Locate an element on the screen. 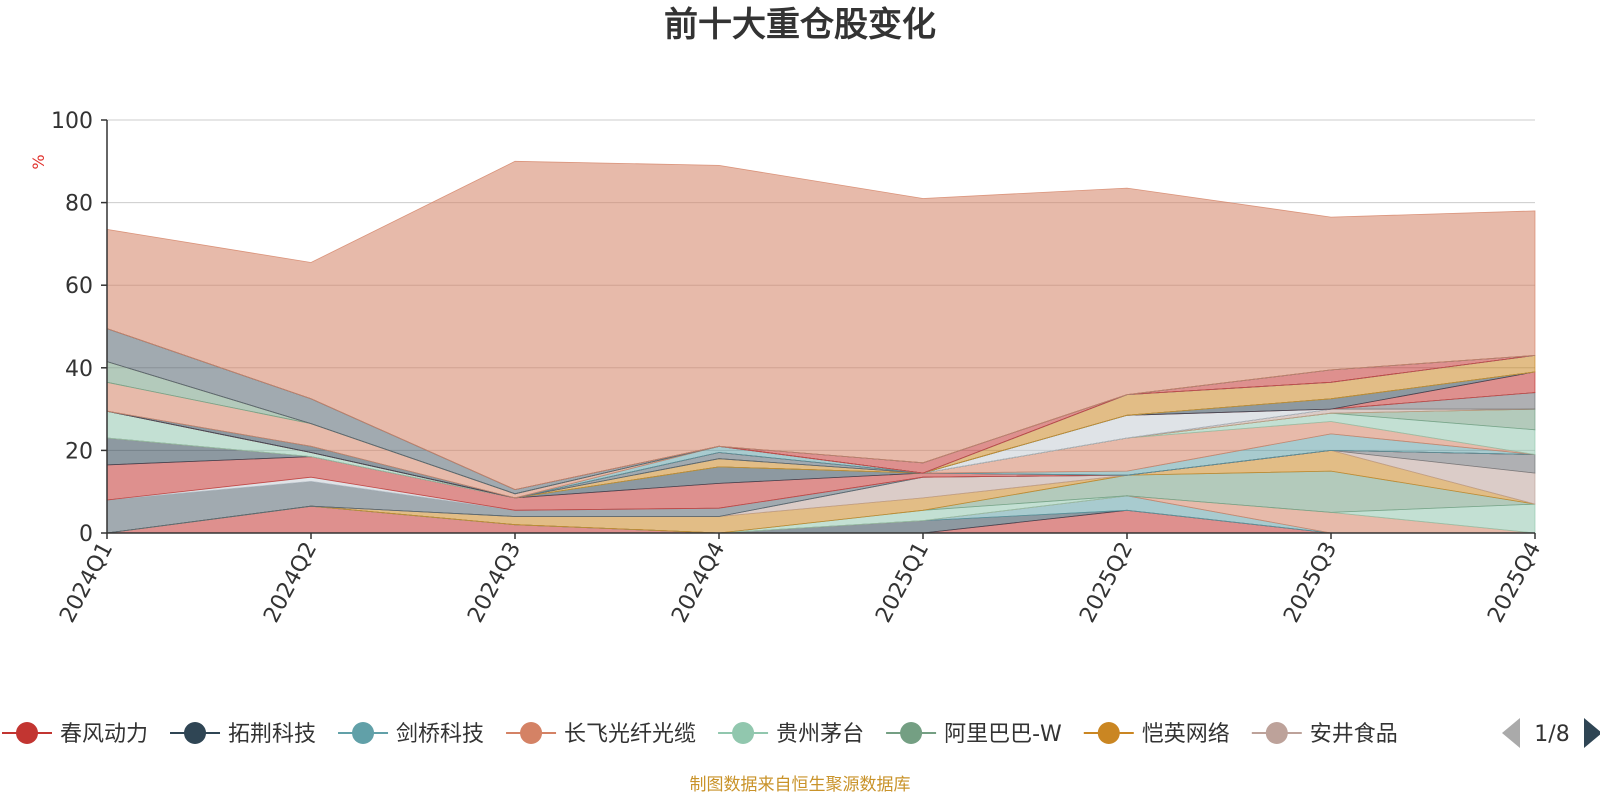 The height and width of the screenshot is (800, 1600). x-tick-label-2025Q1: 2025Q1 is located at coordinates (902, 582).